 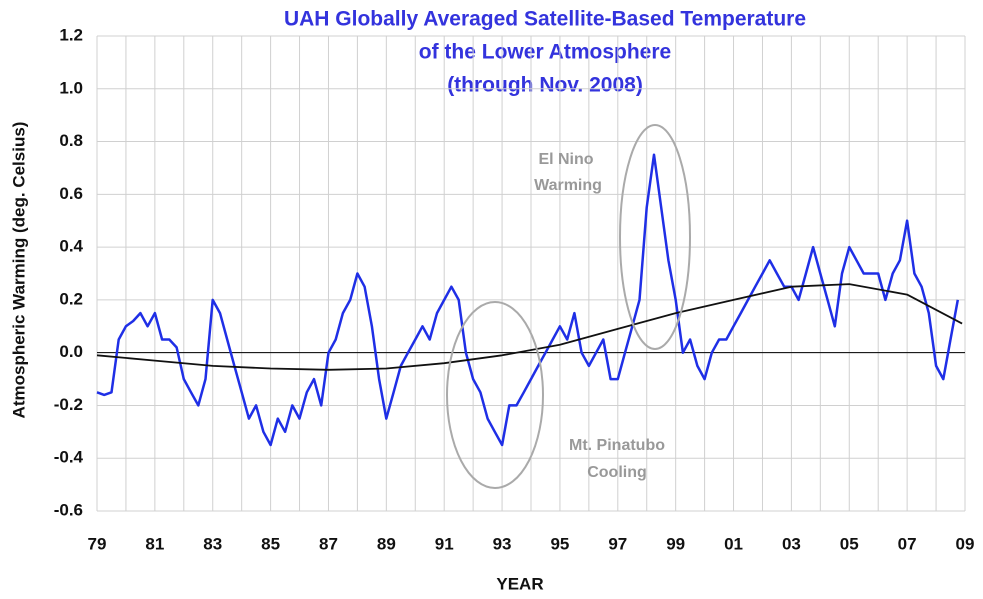 What do you see at coordinates (71, 34) in the screenshot?
I see `y-tick-label: 1.2` at bounding box center [71, 34].